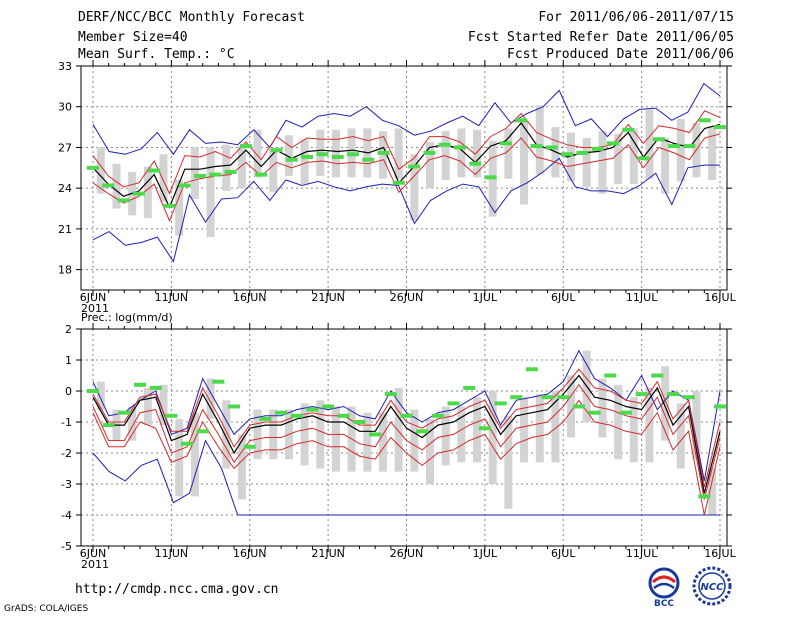  Describe the element at coordinates (177, 589) in the screenshot. I see `source-url: http://cmdp.ncc.cma.gov.cn` at that location.